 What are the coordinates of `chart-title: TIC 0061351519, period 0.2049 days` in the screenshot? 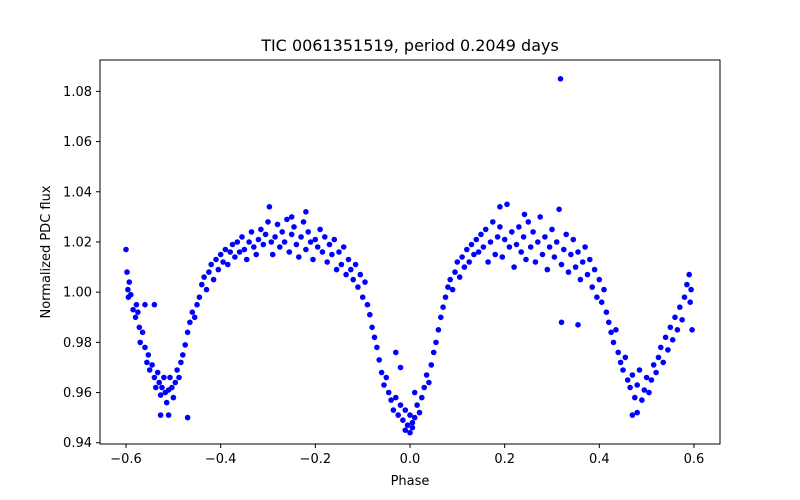 It's located at (409, 45).